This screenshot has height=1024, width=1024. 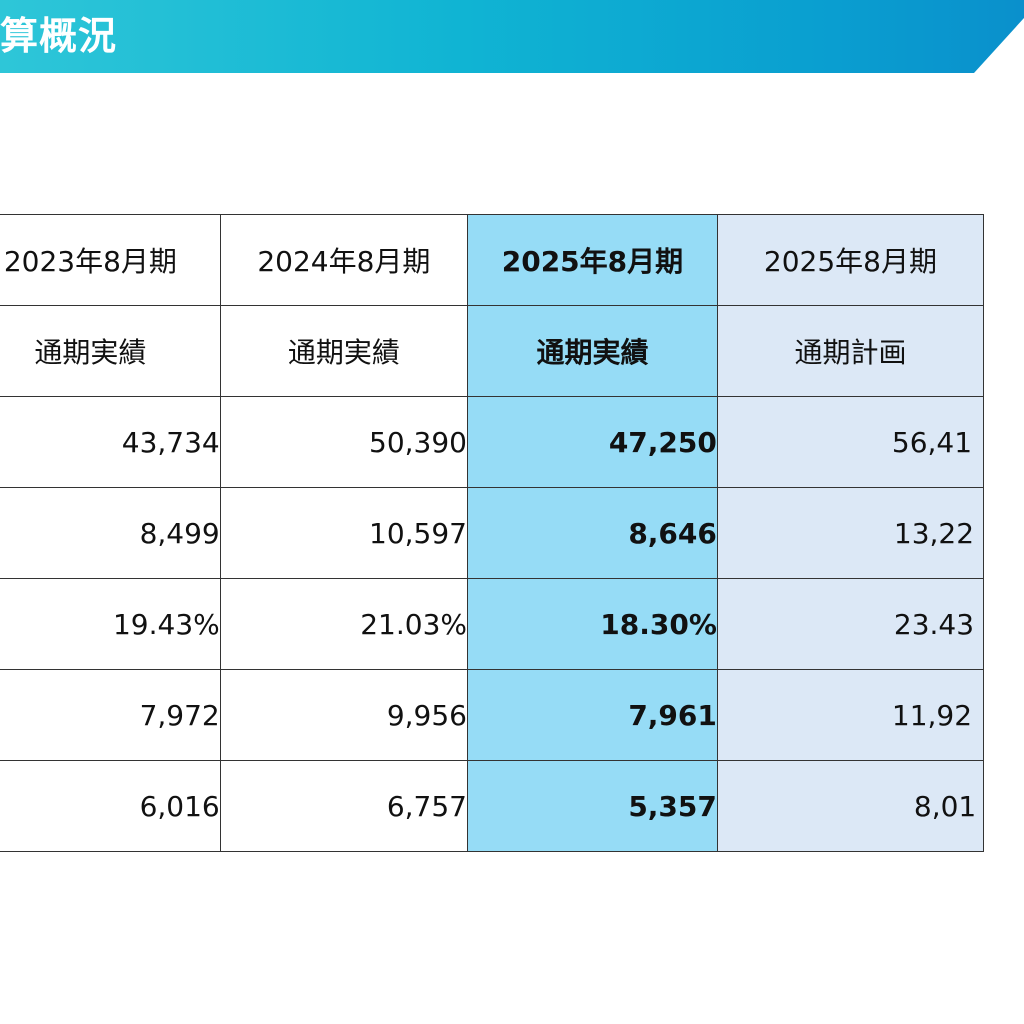 I want to click on table-cell: 8,646, so click(x=592, y=533).